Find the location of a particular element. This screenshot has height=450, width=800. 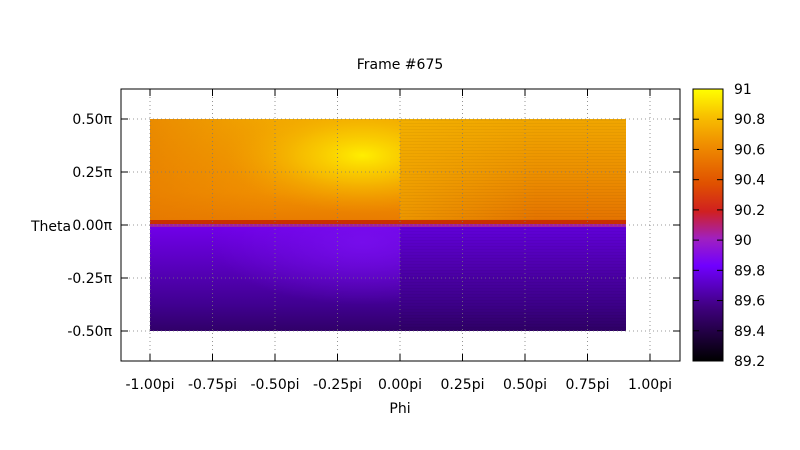

region-boundary is located at coordinates (388, 223).